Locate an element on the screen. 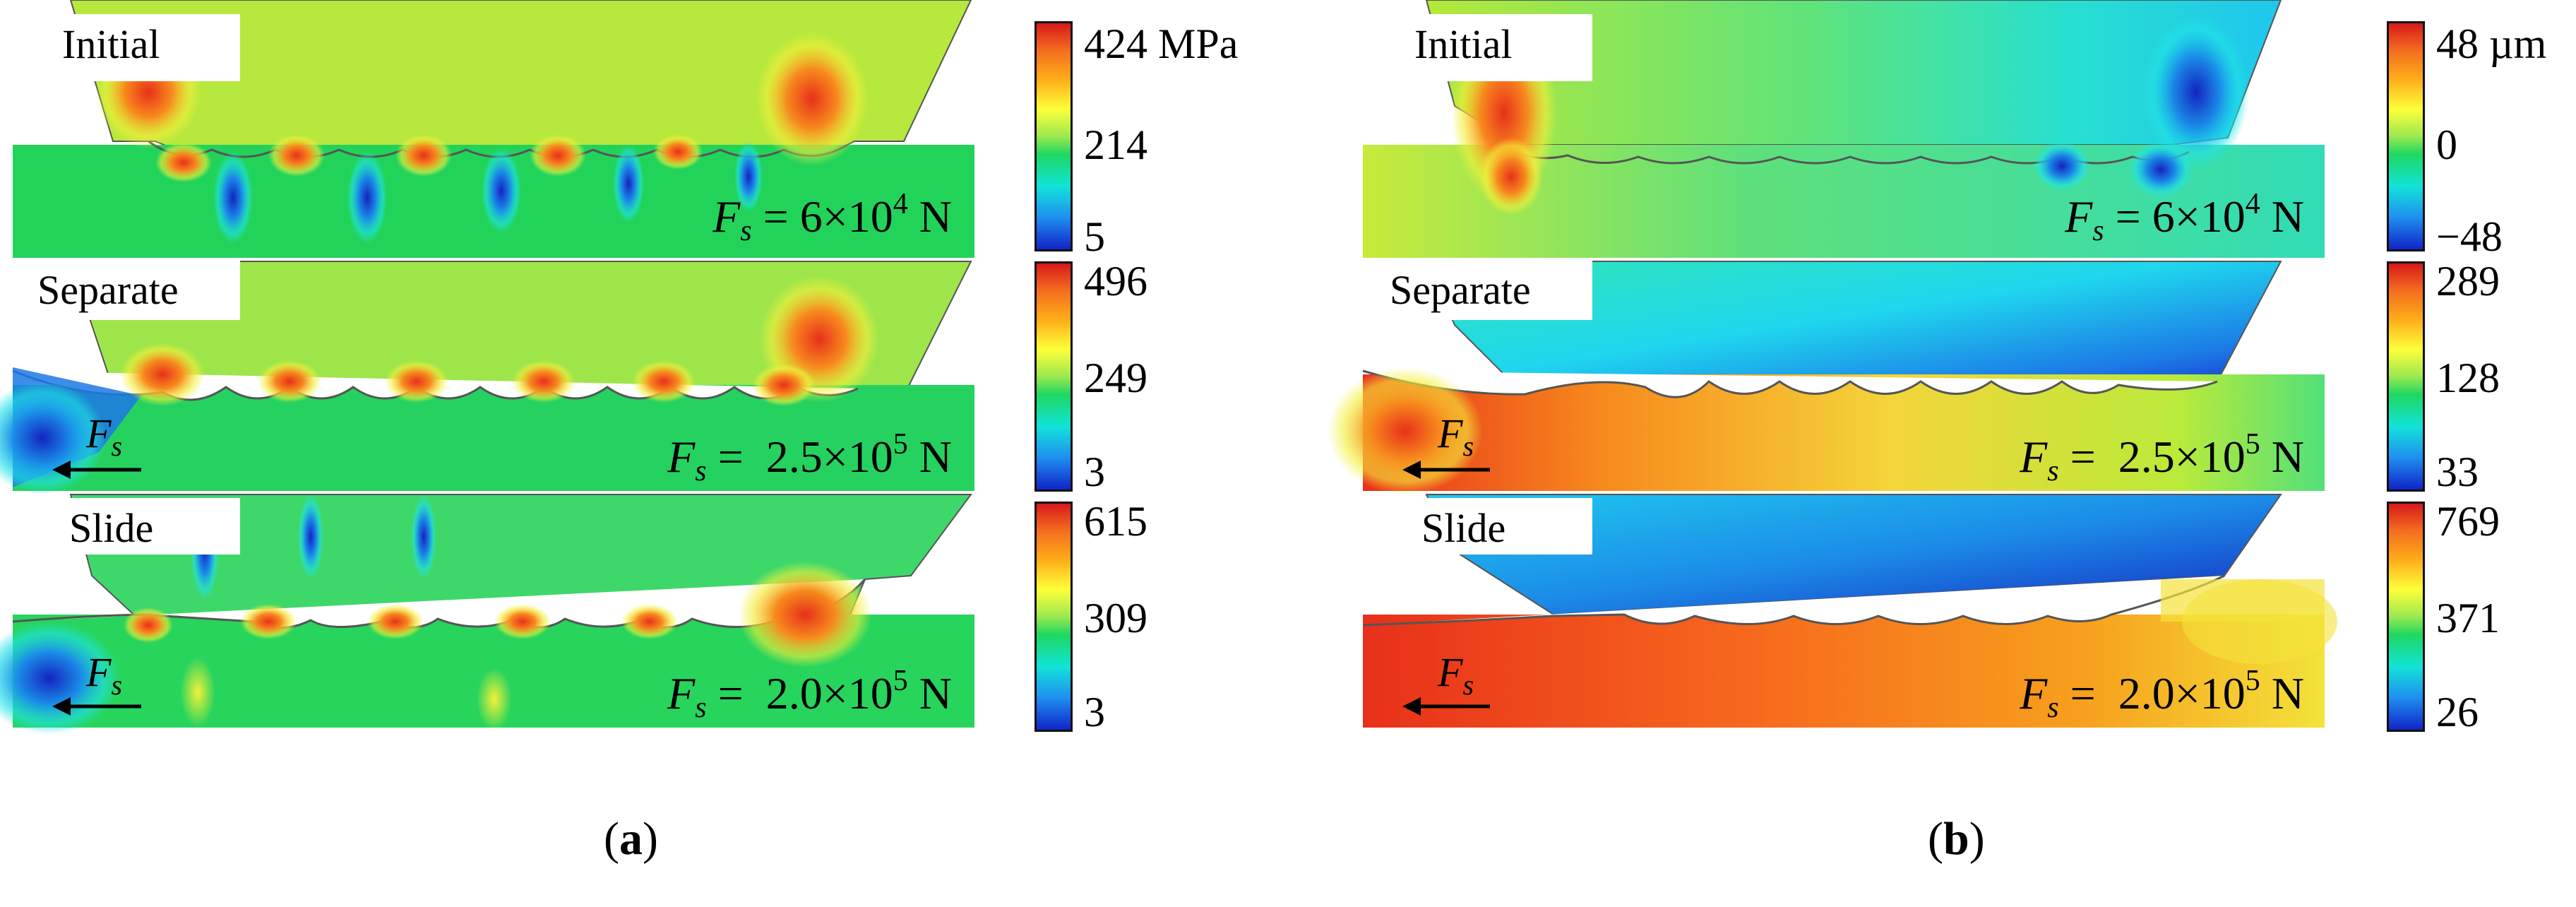 The width and height of the screenshot is (2576, 907). colorbar-b-row1-max: 48 µm is located at coordinates (2491, 43).